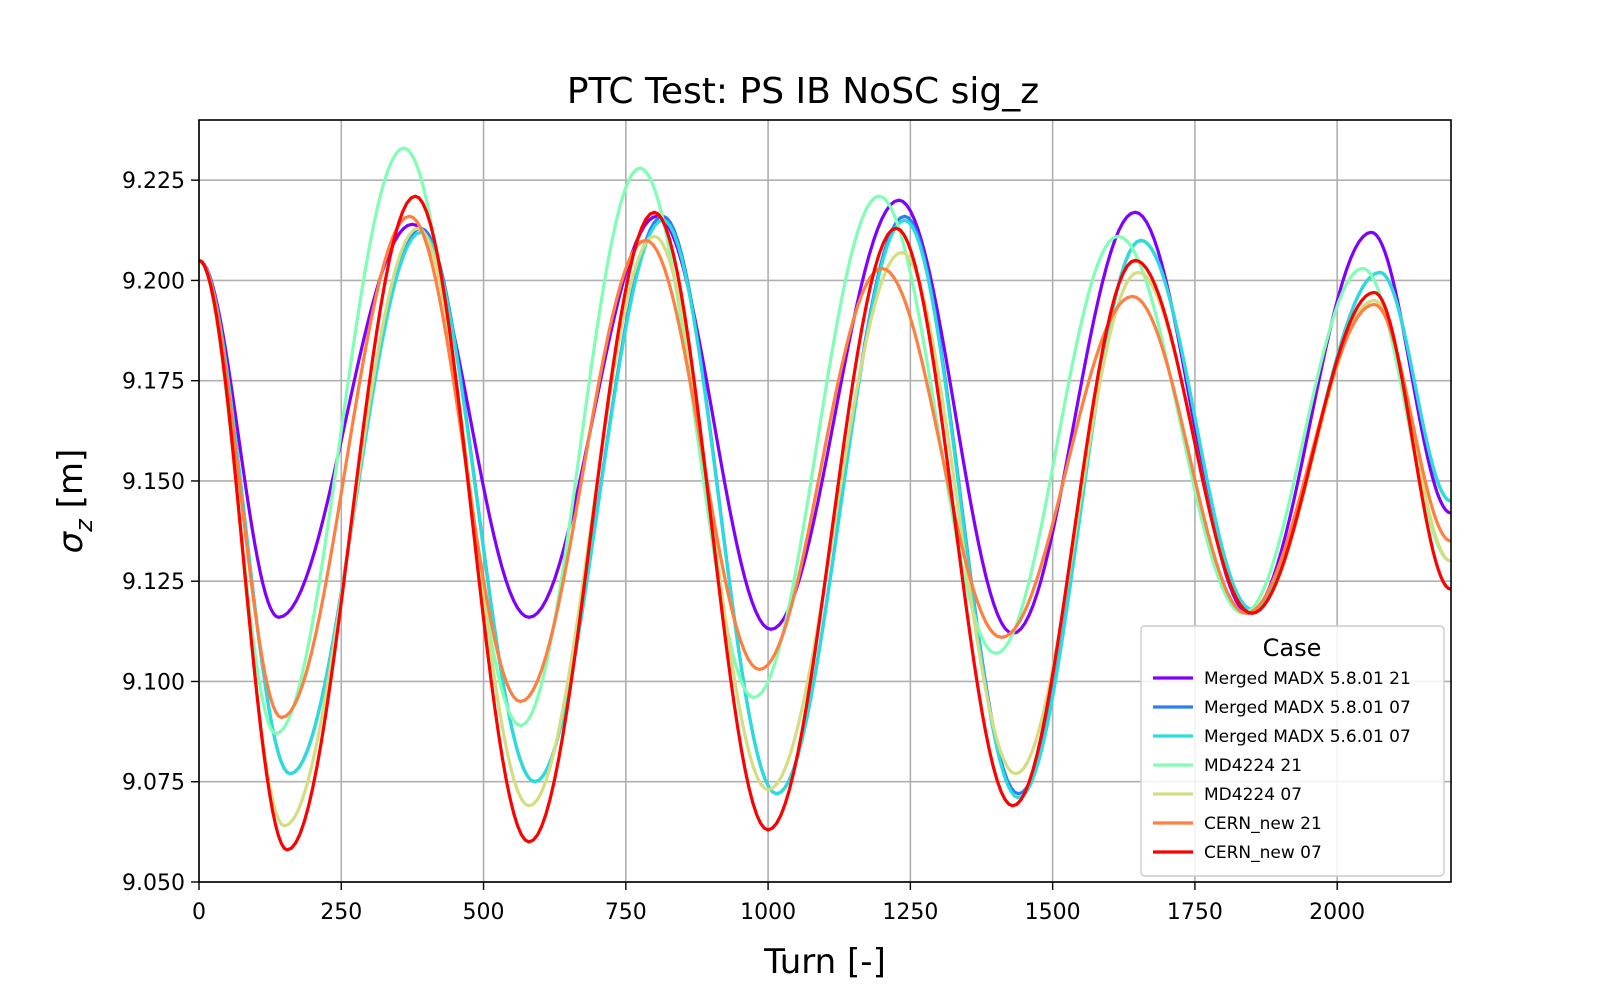 The width and height of the screenshot is (1600, 1000). Describe the element at coordinates (153, 482) in the screenshot. I see `y-tick-label: 9.150` at that location.